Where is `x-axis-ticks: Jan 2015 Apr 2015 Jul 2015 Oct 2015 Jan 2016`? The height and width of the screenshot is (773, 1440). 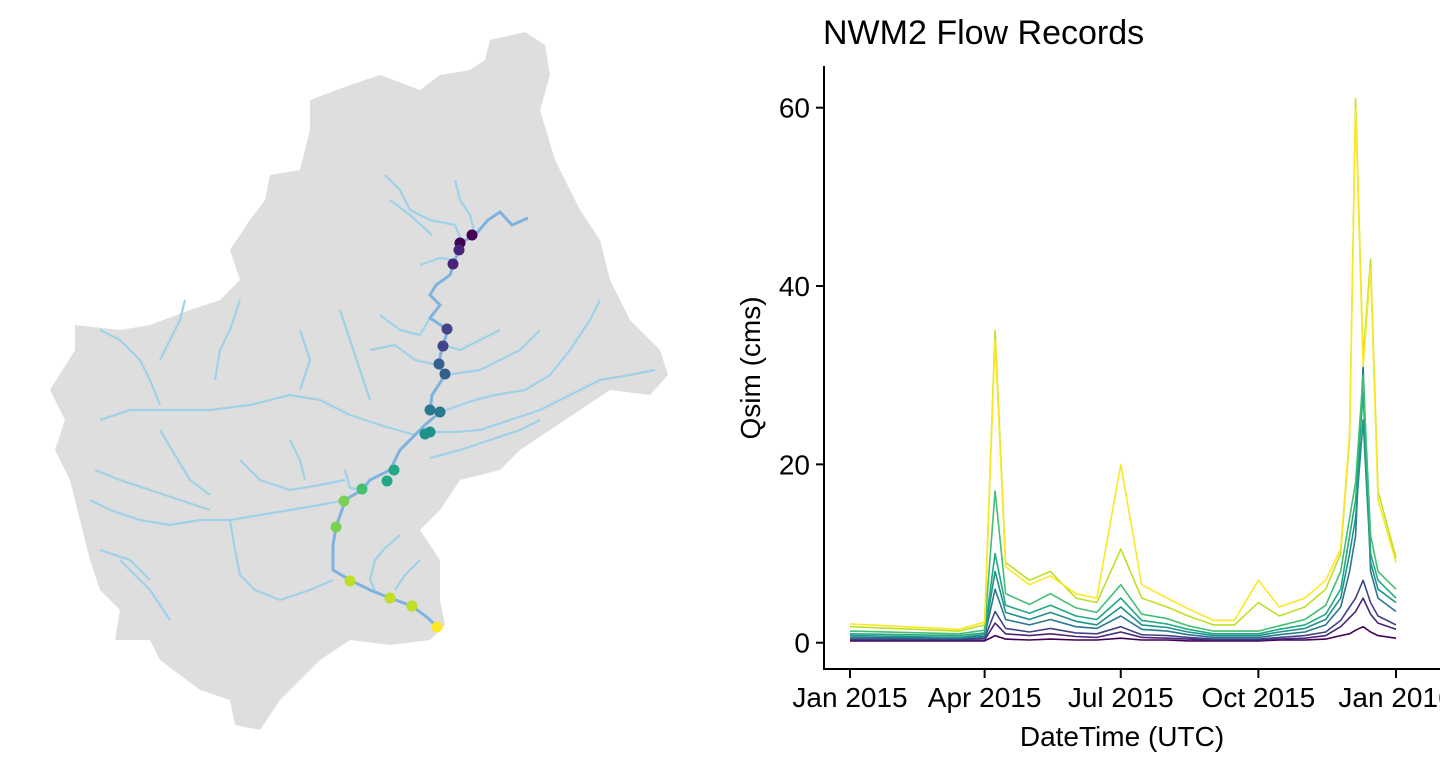
x-axis-ticks: Jan 2015 Apr 2015 Jul 2015 Oct 2015 Jan 2016 is located at coordinates (1116, 691).